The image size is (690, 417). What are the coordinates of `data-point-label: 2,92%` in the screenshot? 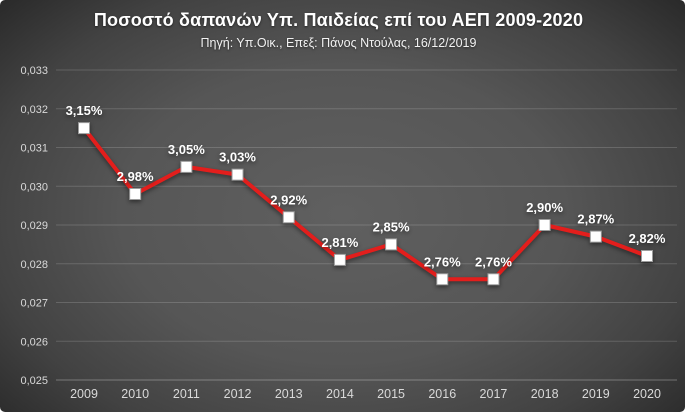 It's located at (288, 199).